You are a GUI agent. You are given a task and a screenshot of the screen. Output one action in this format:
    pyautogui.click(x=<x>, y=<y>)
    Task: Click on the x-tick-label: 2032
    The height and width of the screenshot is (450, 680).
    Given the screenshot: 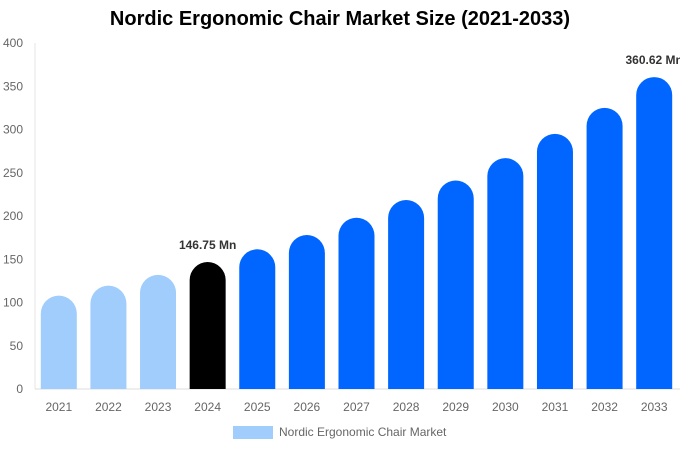 What is the action you would take?
    pyautogui.click(x=604, y=407)
    